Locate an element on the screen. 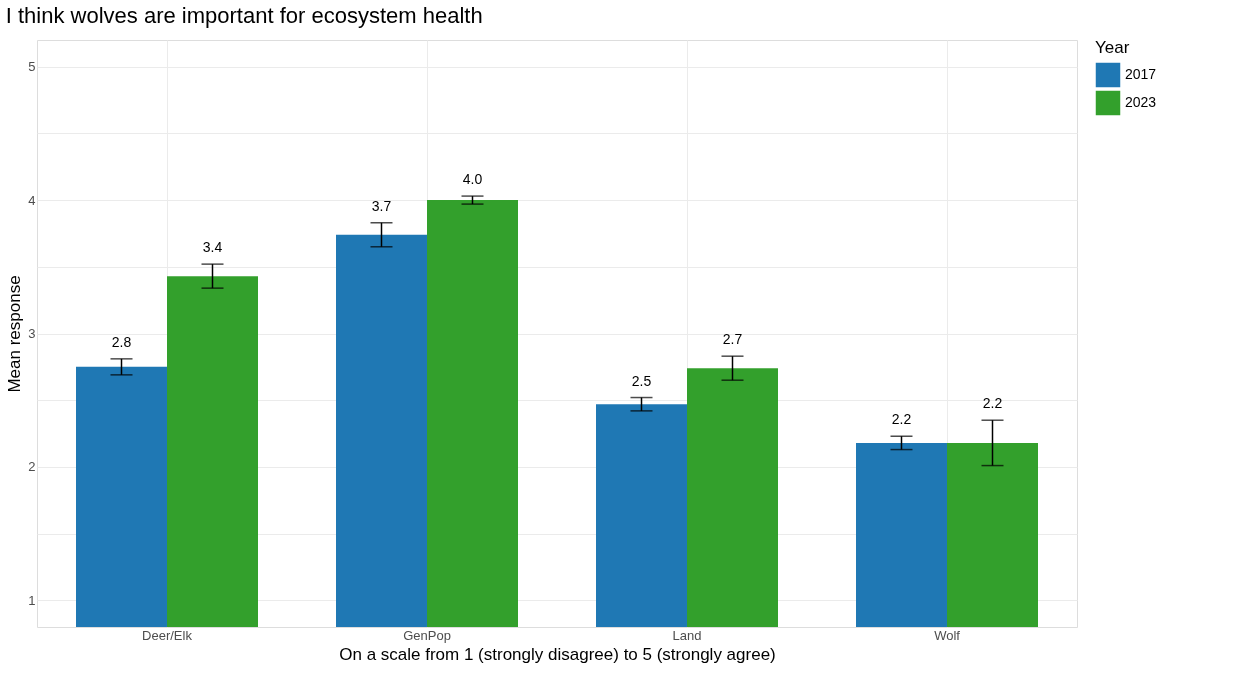 The height and width of the screenshot is (679, 1238). x-tick-label: Wolf is located at coordinates (947, 635).